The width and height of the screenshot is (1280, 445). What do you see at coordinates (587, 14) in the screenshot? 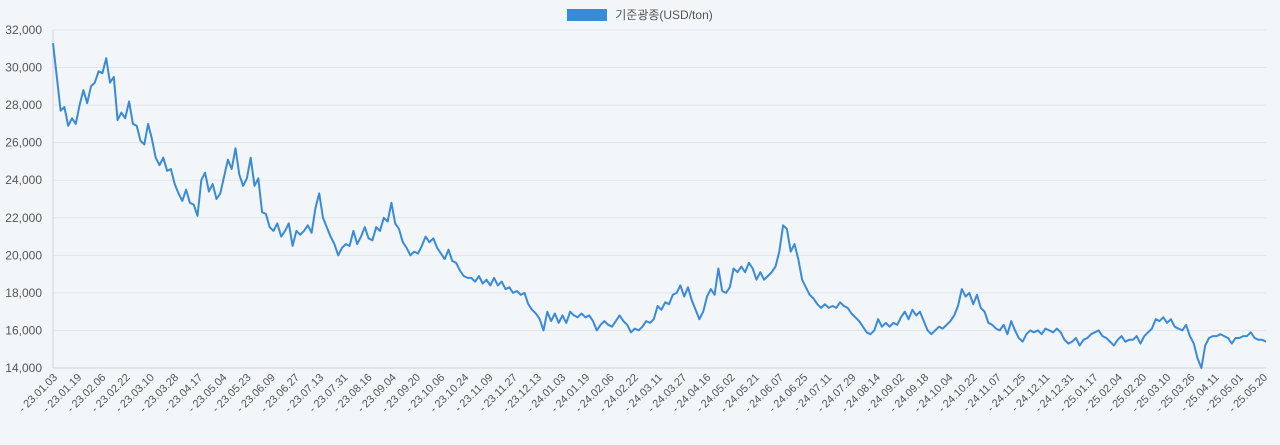
I see `legend-swatch-icon` at bounding box center [587, 14].